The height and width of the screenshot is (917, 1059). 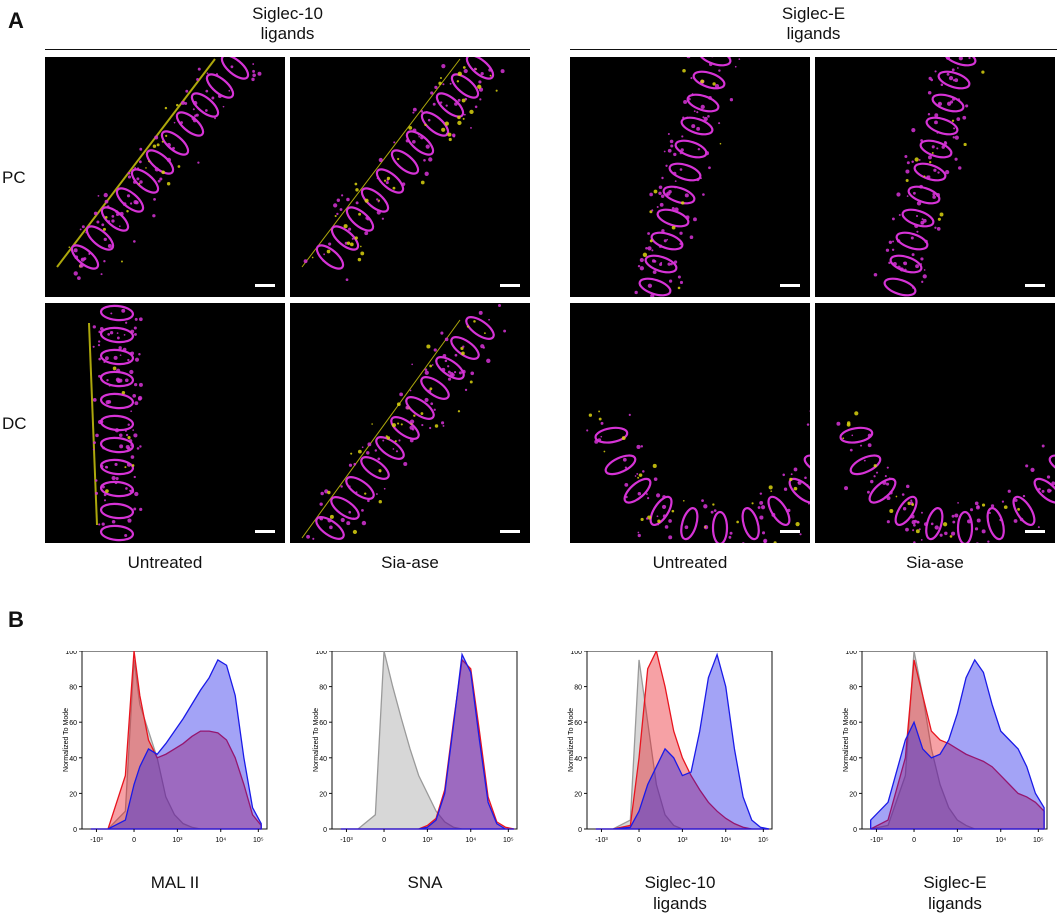 I want to click on micrograph-pc-siglece-untreated, so click(x=690, y=177).